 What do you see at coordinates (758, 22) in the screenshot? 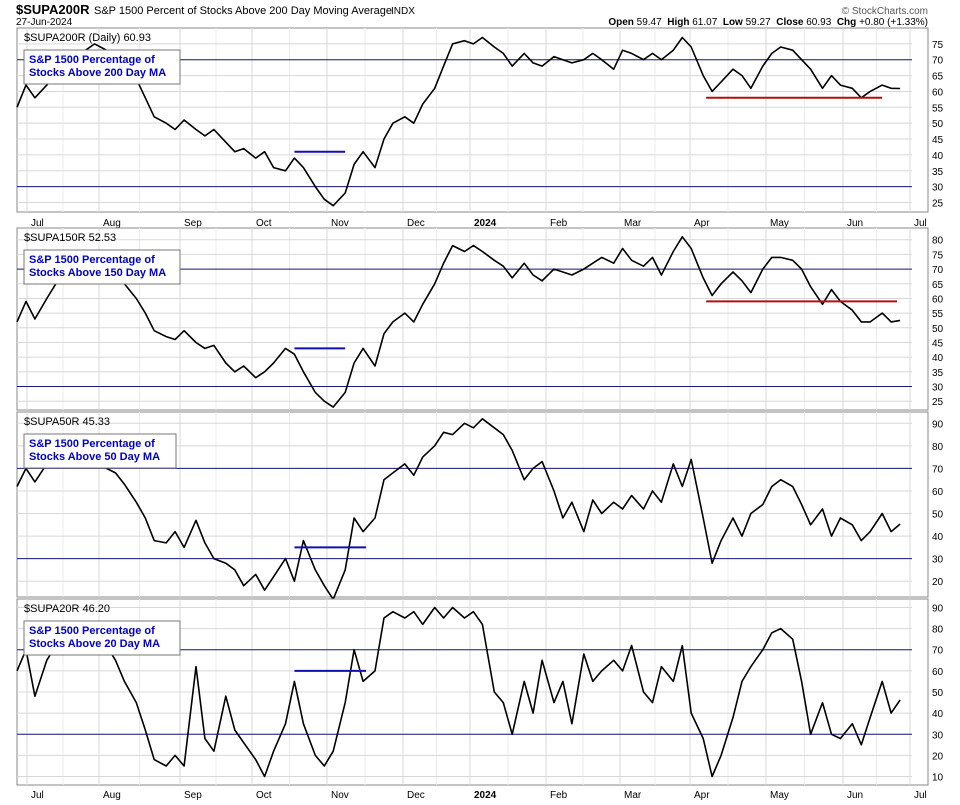
I see `low-value: 59.27` at bounding box center [758, 22].